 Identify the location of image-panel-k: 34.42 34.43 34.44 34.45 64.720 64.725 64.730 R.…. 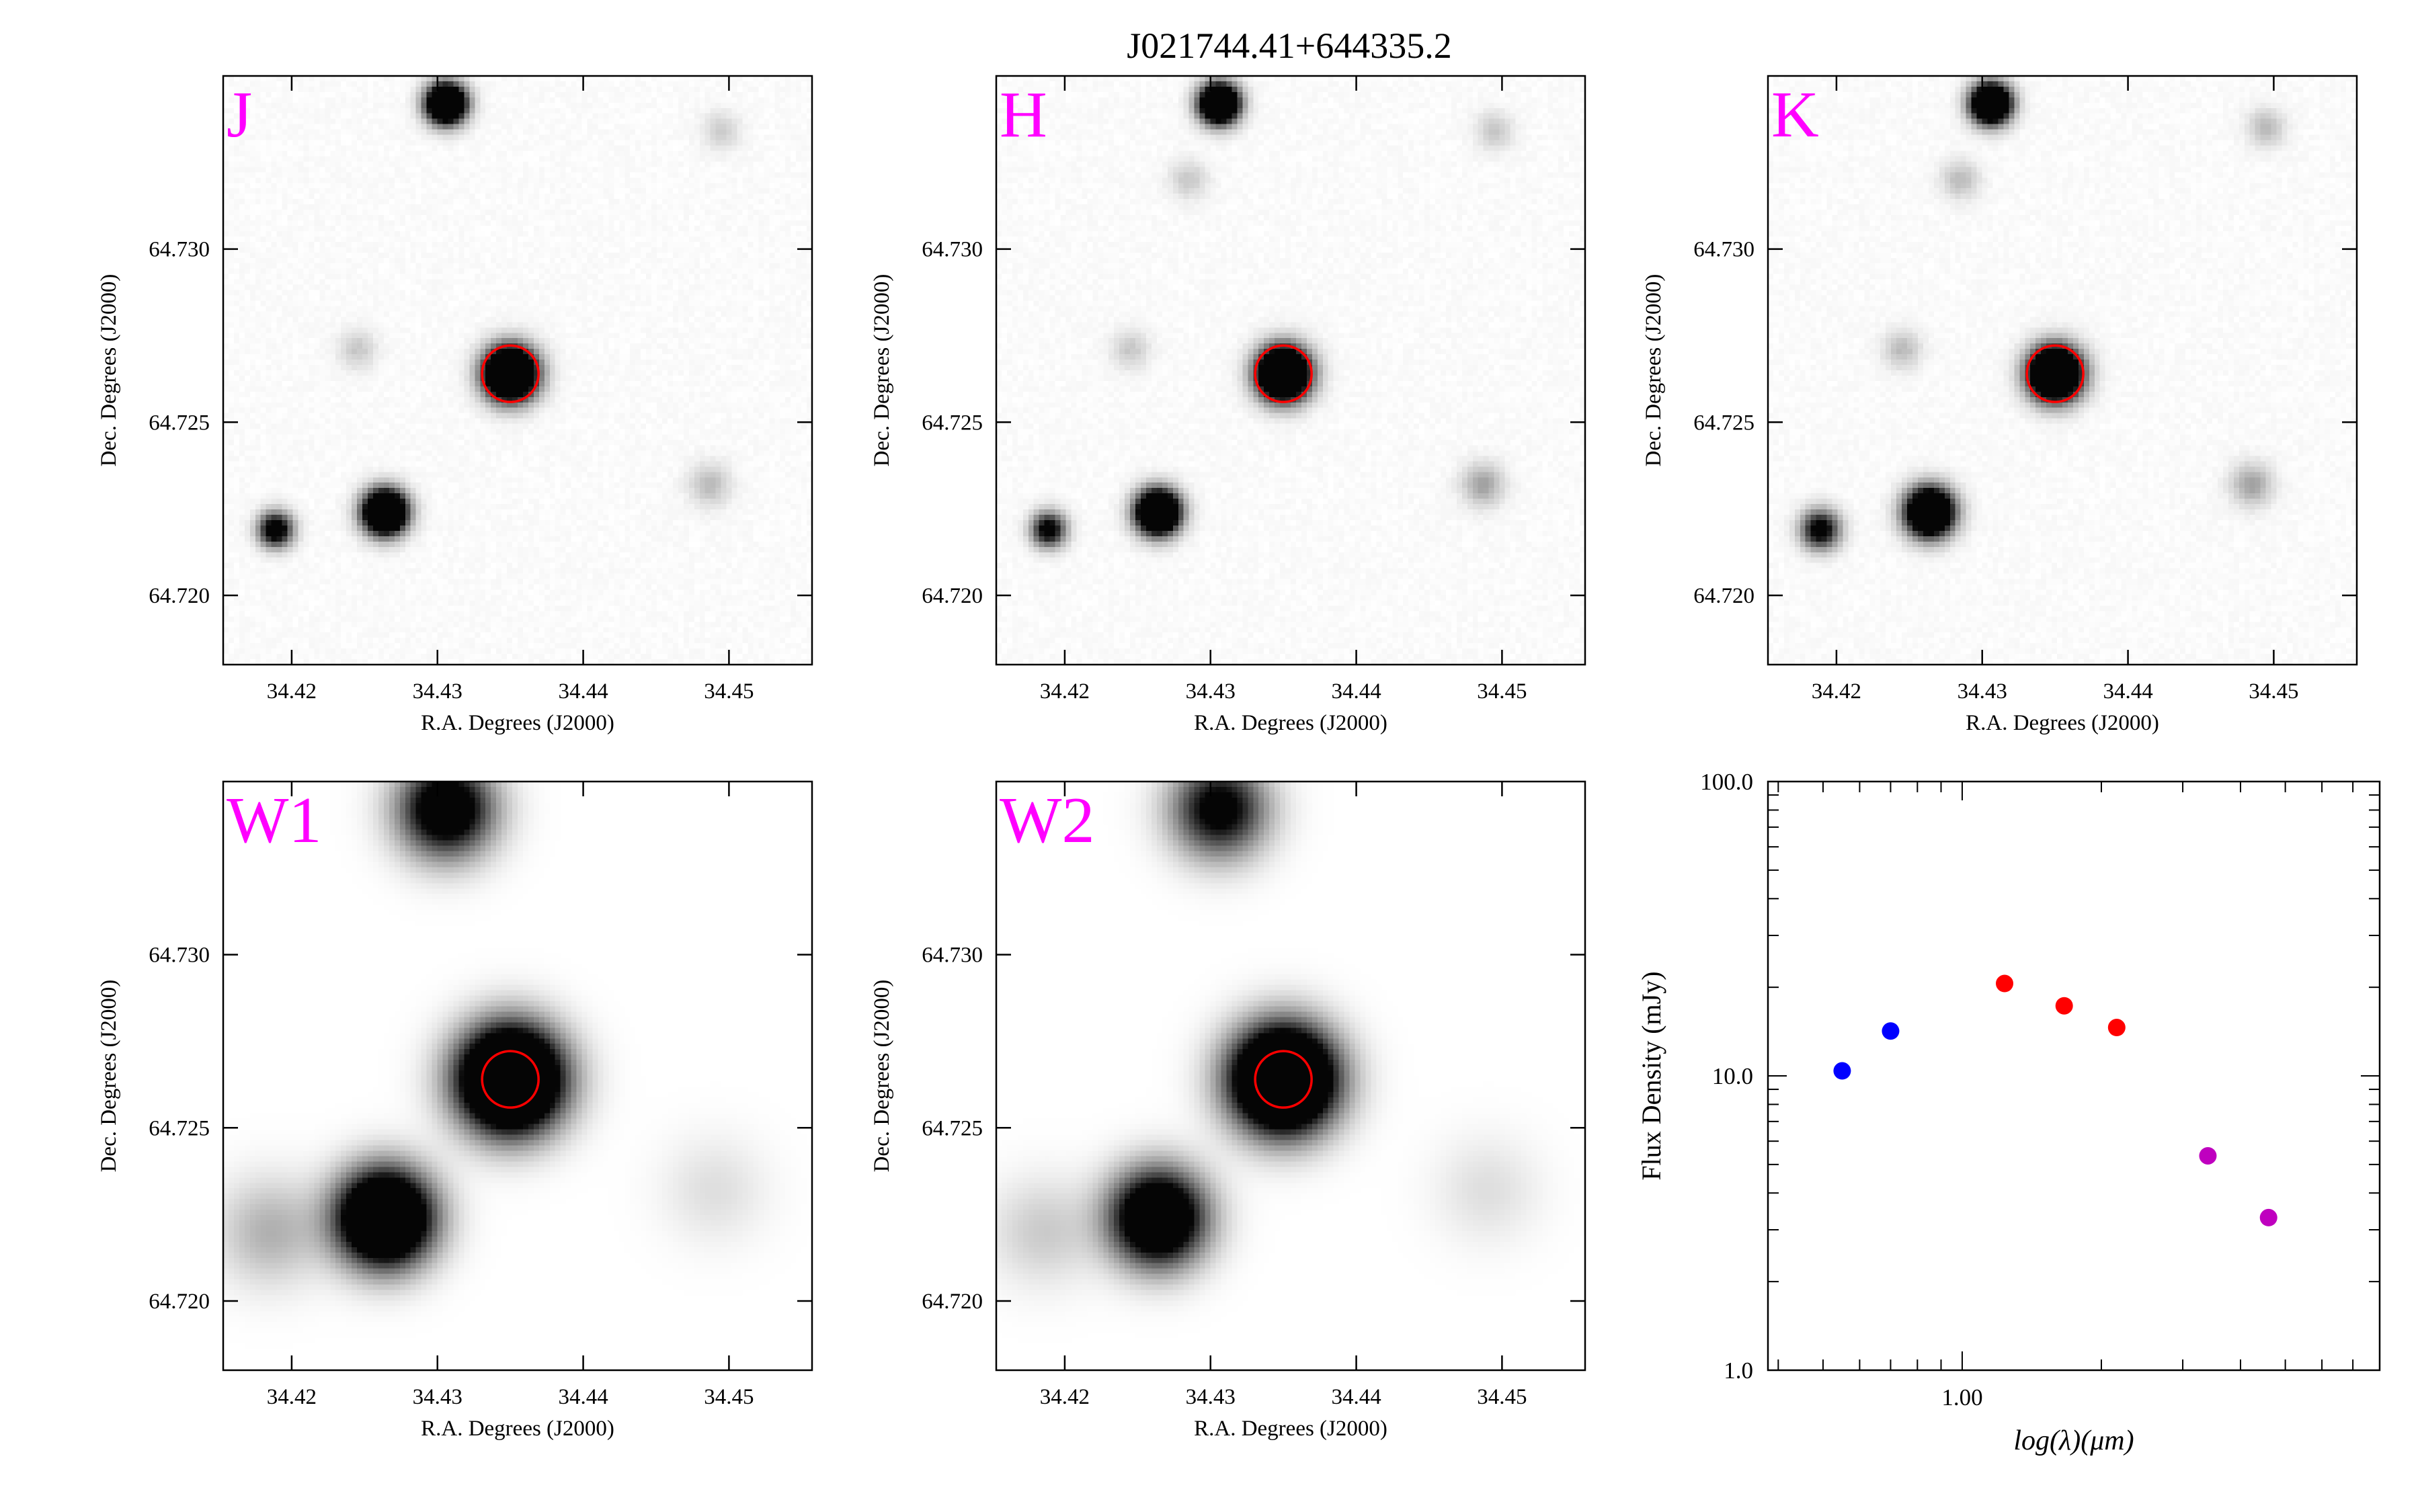
(2000, 405).